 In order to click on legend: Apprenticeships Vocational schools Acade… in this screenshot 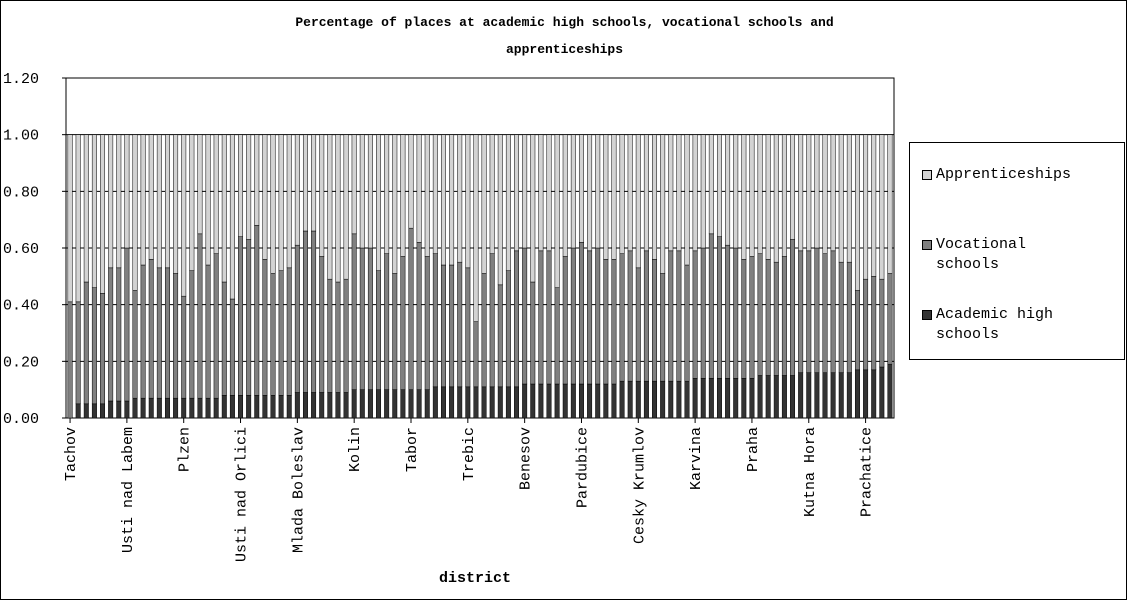, I will do `click(1017, 251)`.